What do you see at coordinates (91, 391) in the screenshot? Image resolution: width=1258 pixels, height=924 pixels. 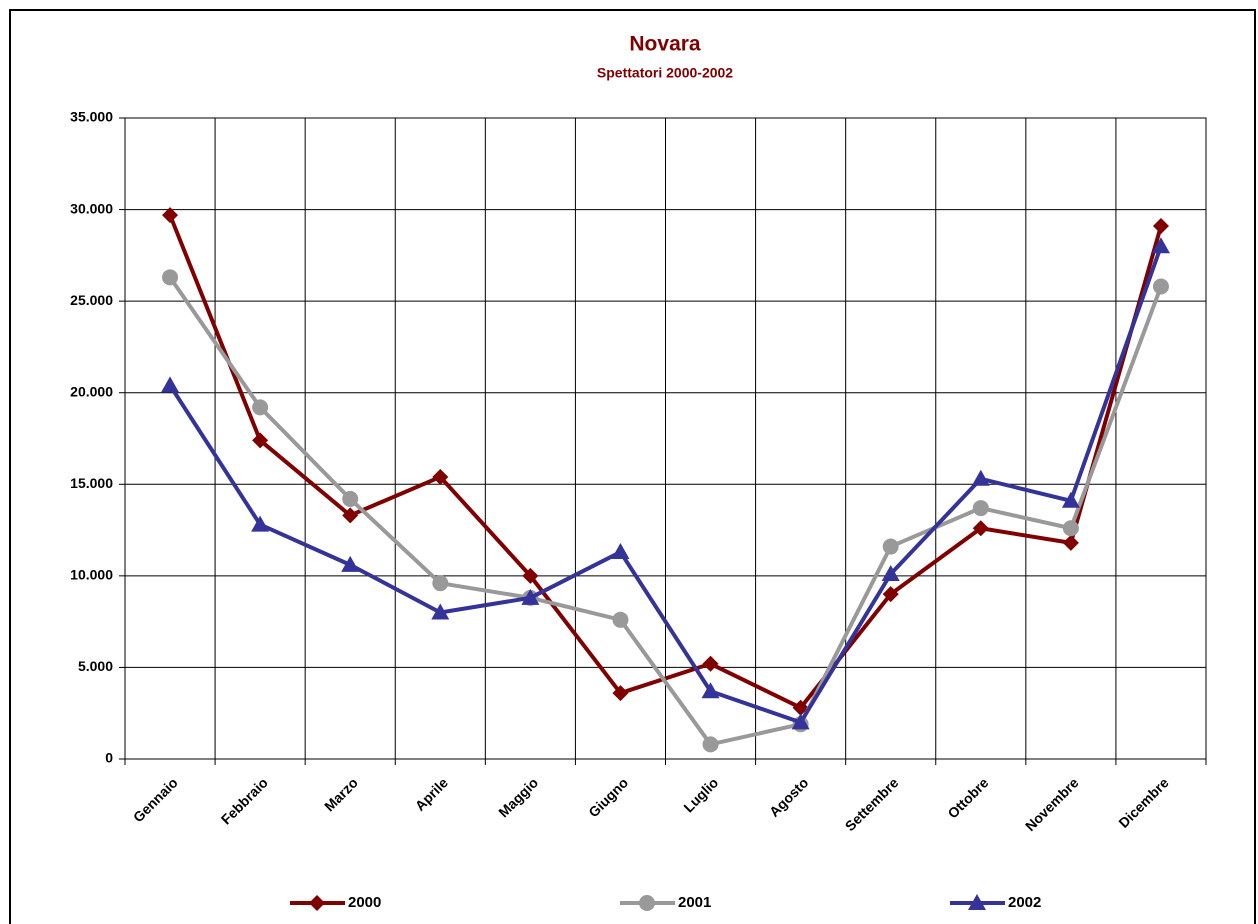 I see `y-tick-label: 20.000` at bounding box center [91, 391].